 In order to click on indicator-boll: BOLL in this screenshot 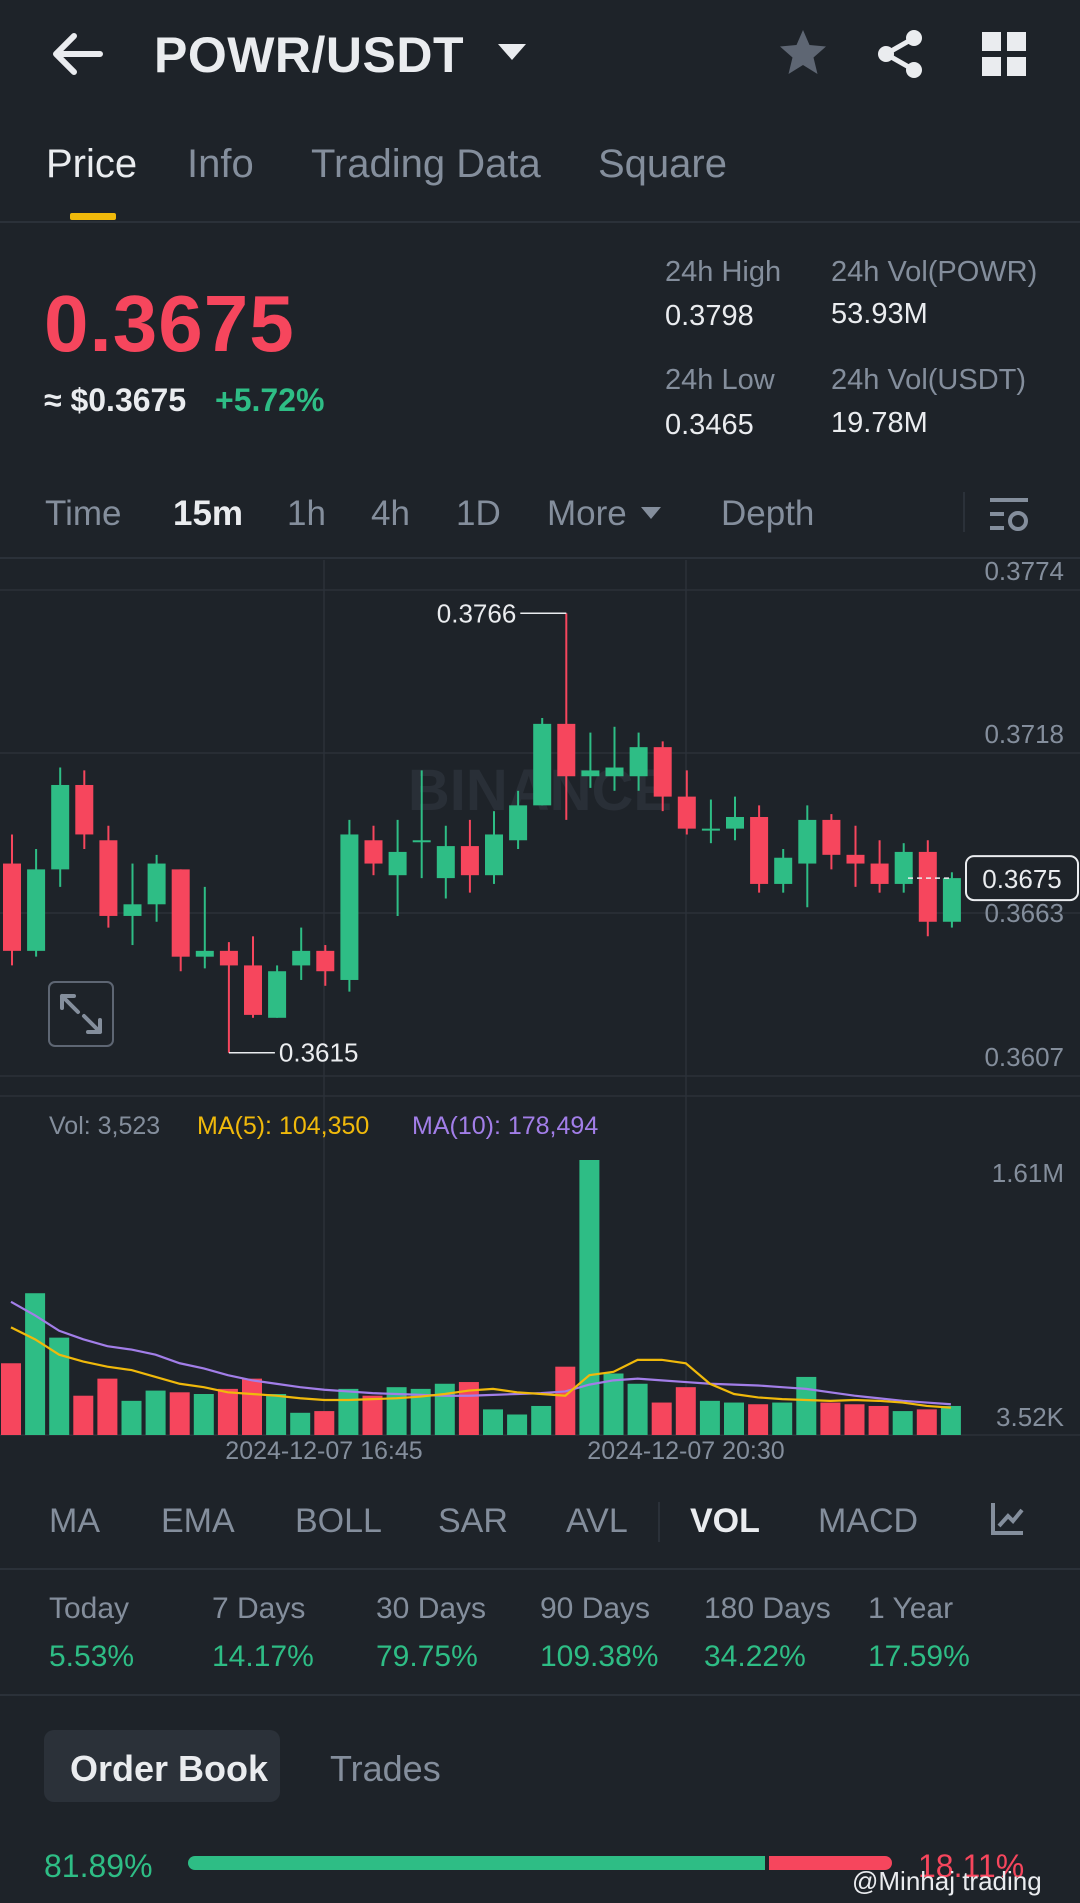, I will do `click(338, 1521)`.